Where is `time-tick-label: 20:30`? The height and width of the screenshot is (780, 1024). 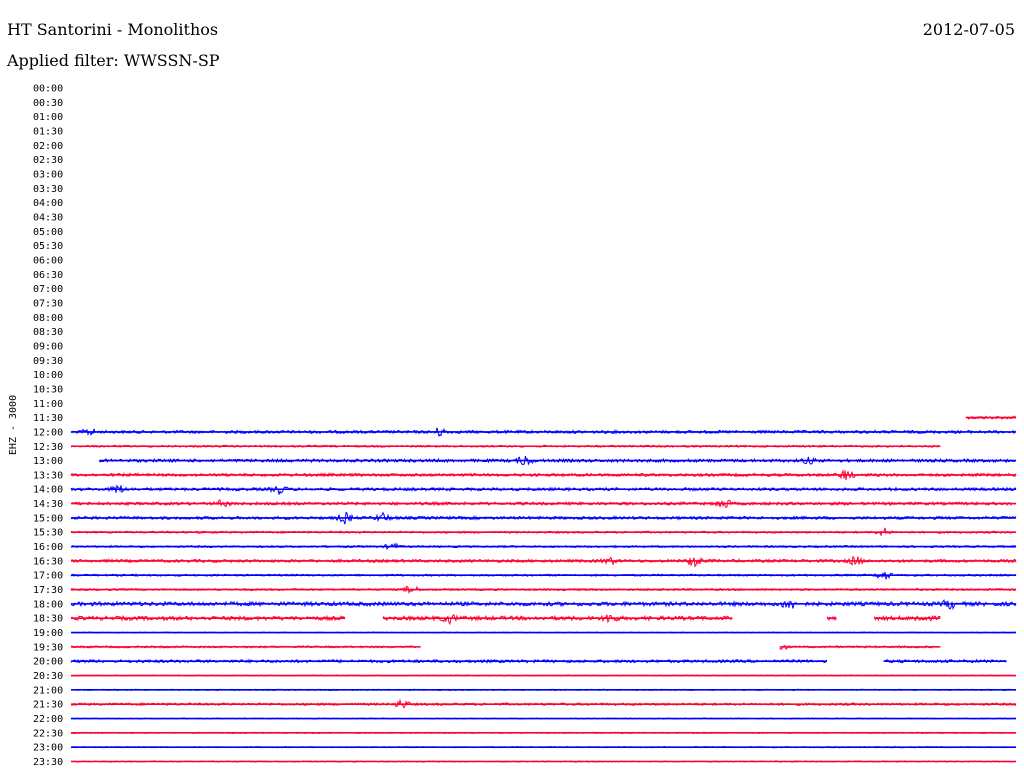 time-tick-label: 20:30 is located at coordinates (48, 676).